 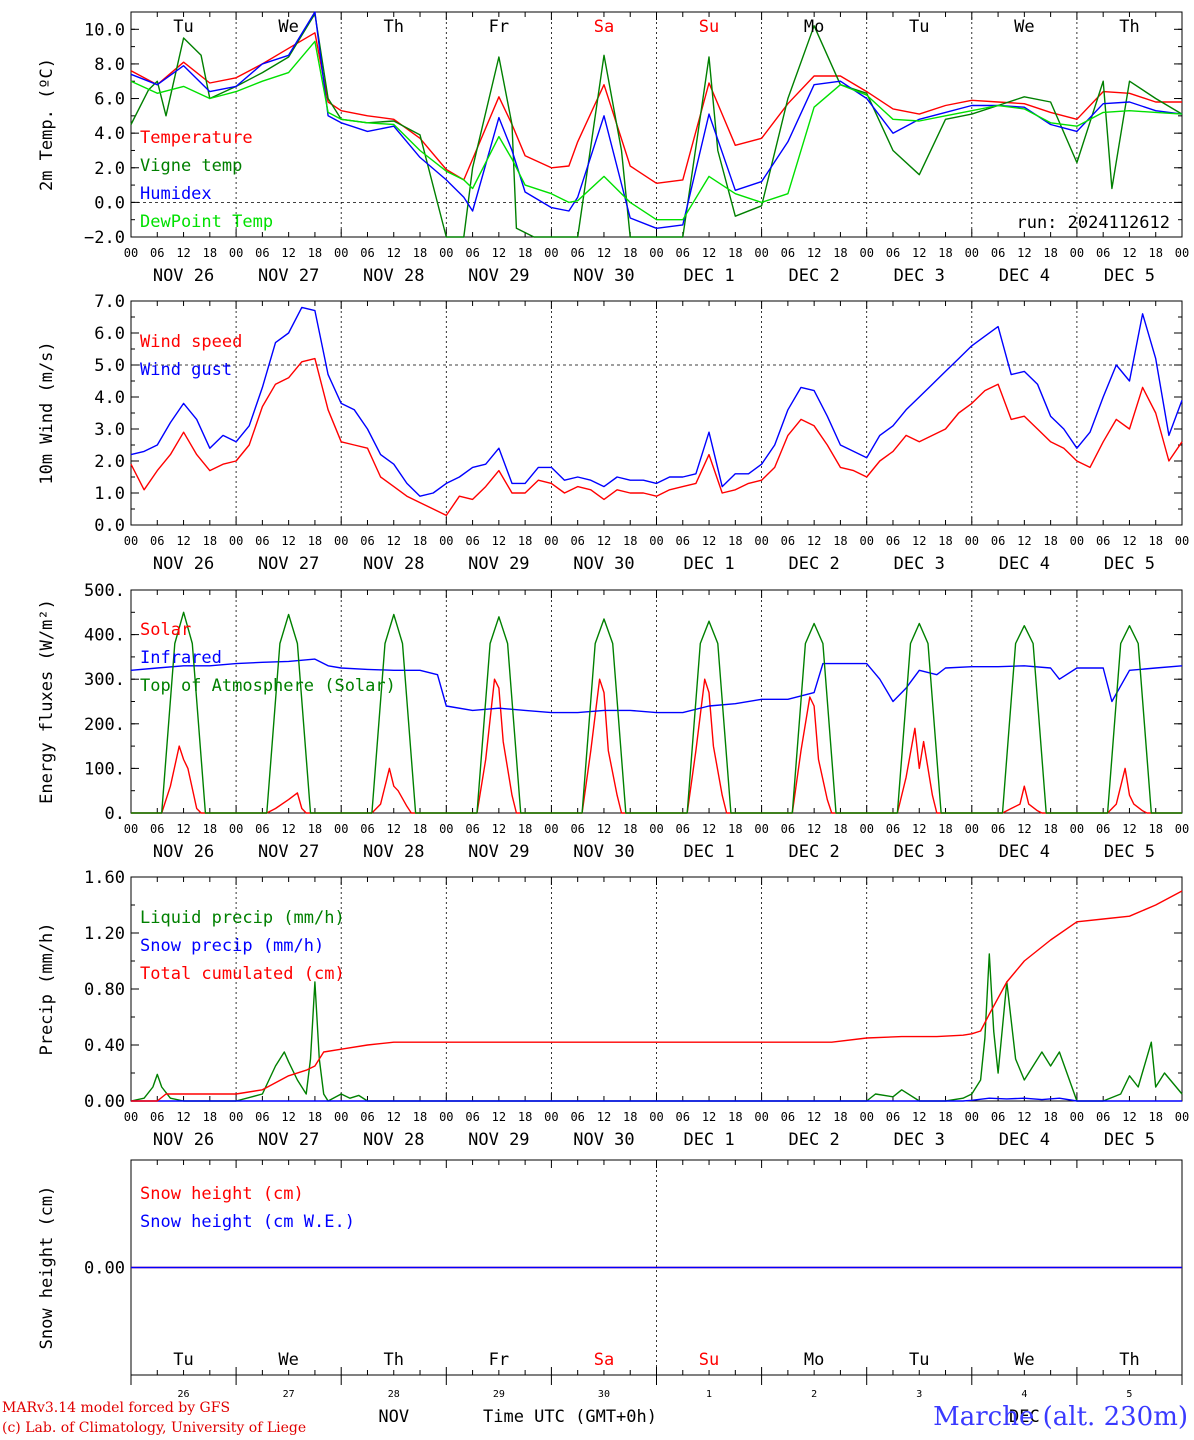 What do you see at coordinates (1129, 1394) in the screenshot?
I see `day-number: 5` at bounding box center [1129, 1394].